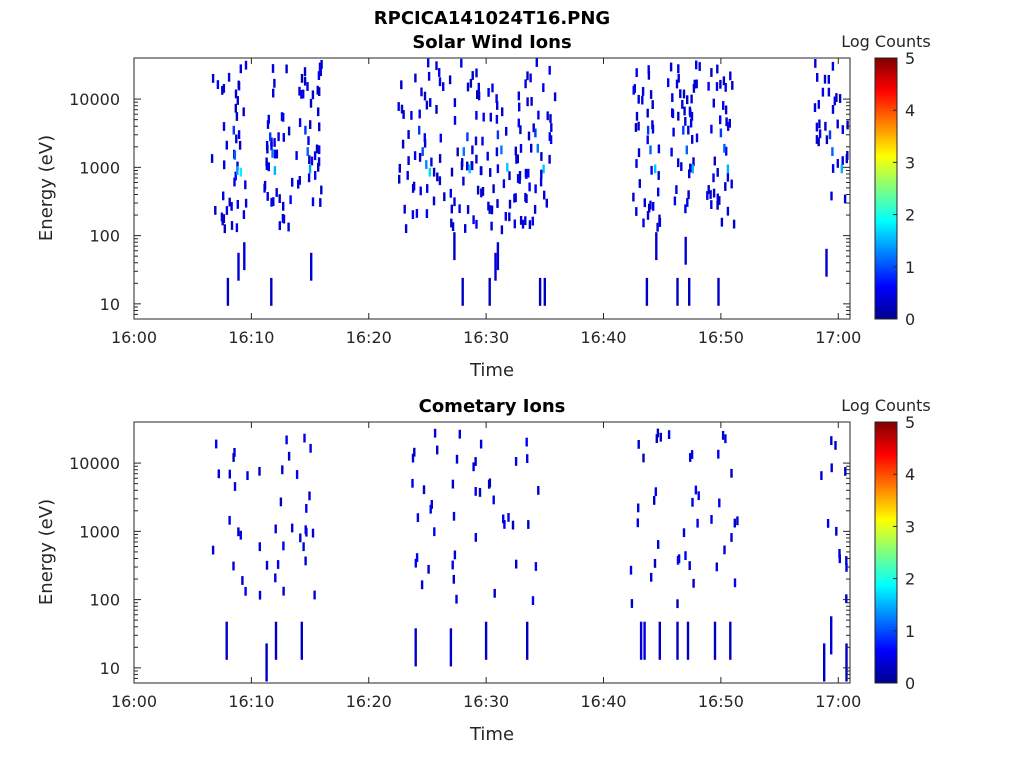 The image size is (1024, 768). What do you see at coordinates (491, 42) in the screenshot?
I see `panel-title: Solar Wind Ions` at bounding box center [491, 42].